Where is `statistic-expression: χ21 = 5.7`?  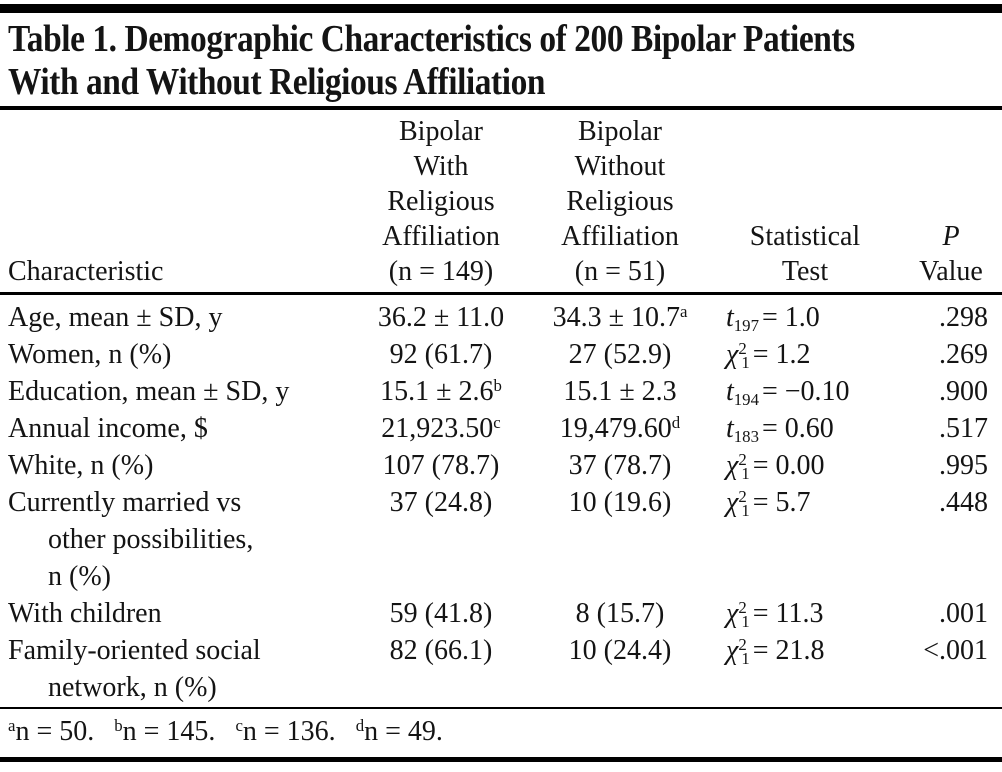 statistic-expression: χ21 = 5.7 is located at coordinates (768, 503).